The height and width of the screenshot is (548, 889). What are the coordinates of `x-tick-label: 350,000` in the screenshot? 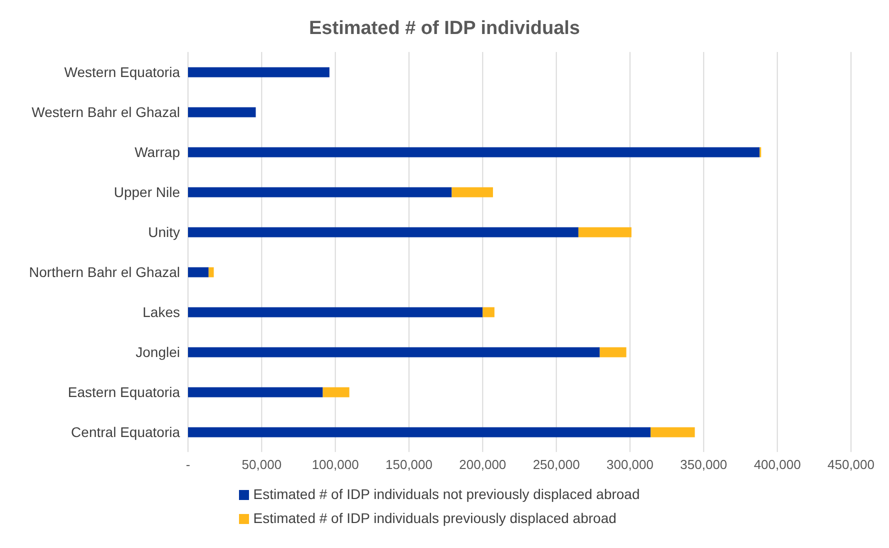 It's located at (704, 464).